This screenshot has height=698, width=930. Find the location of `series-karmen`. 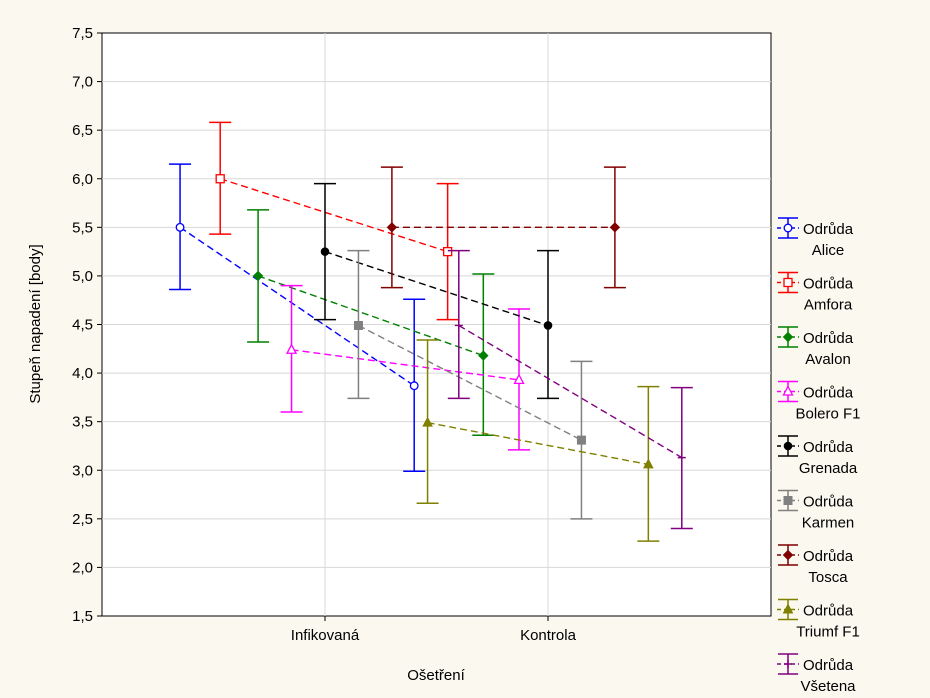

series-karmen is located at coordinates (470, 384).